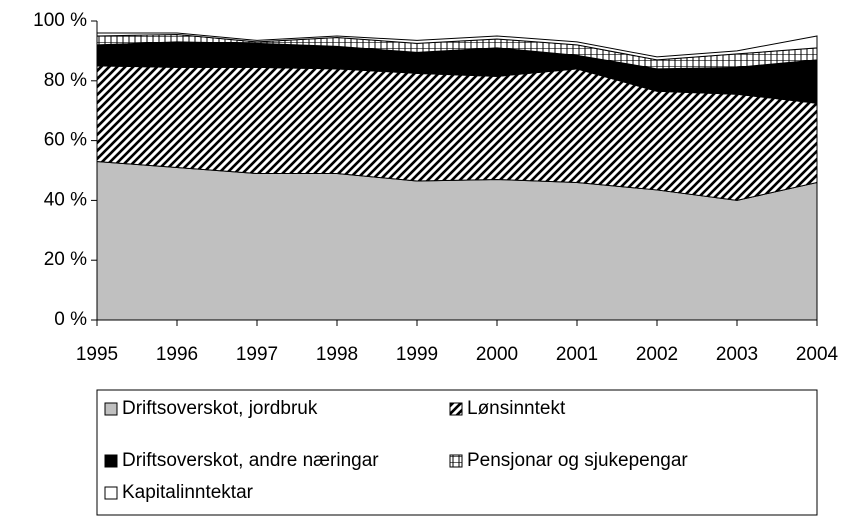  Describe the element at coordinates (97, 354) in the screenshot. I see `x-tick-label: 1995` at that location.